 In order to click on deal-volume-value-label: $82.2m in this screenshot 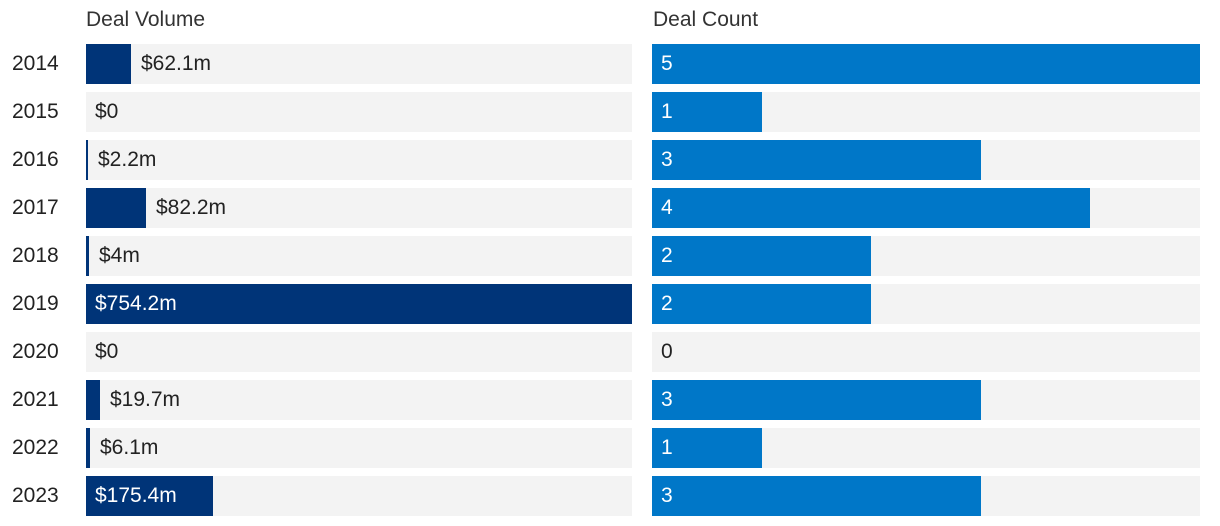, I will do `click(191, 207)`.